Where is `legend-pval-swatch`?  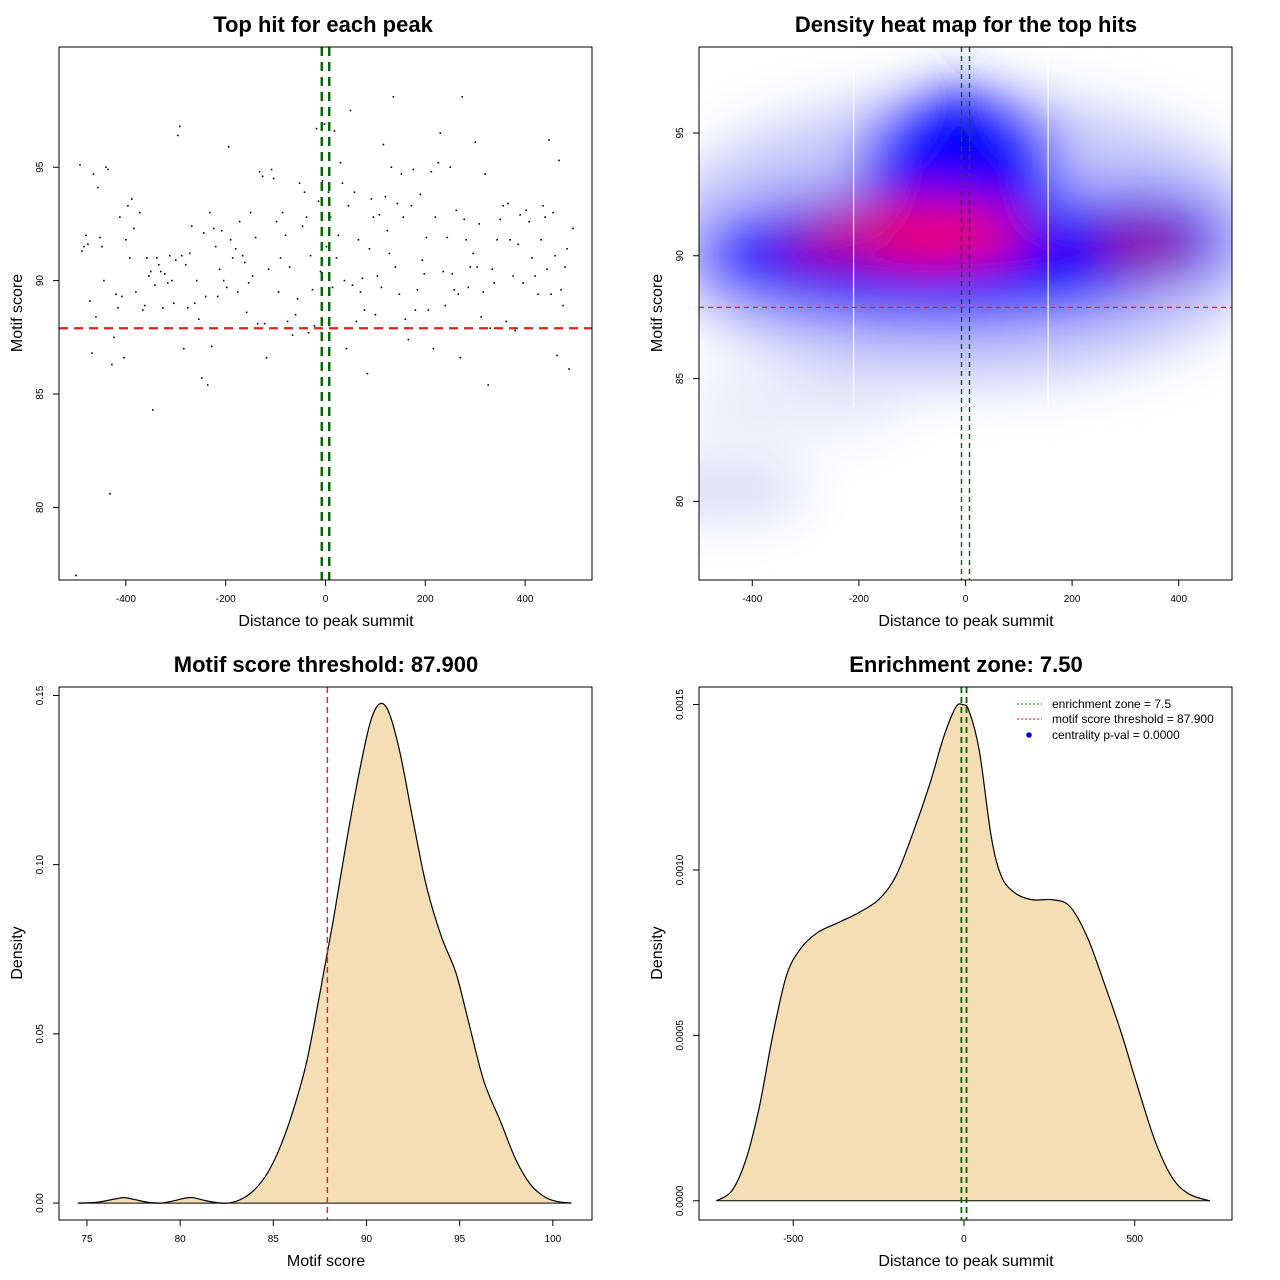
legend-pval-swatch is located at coordinates (1029, 735).